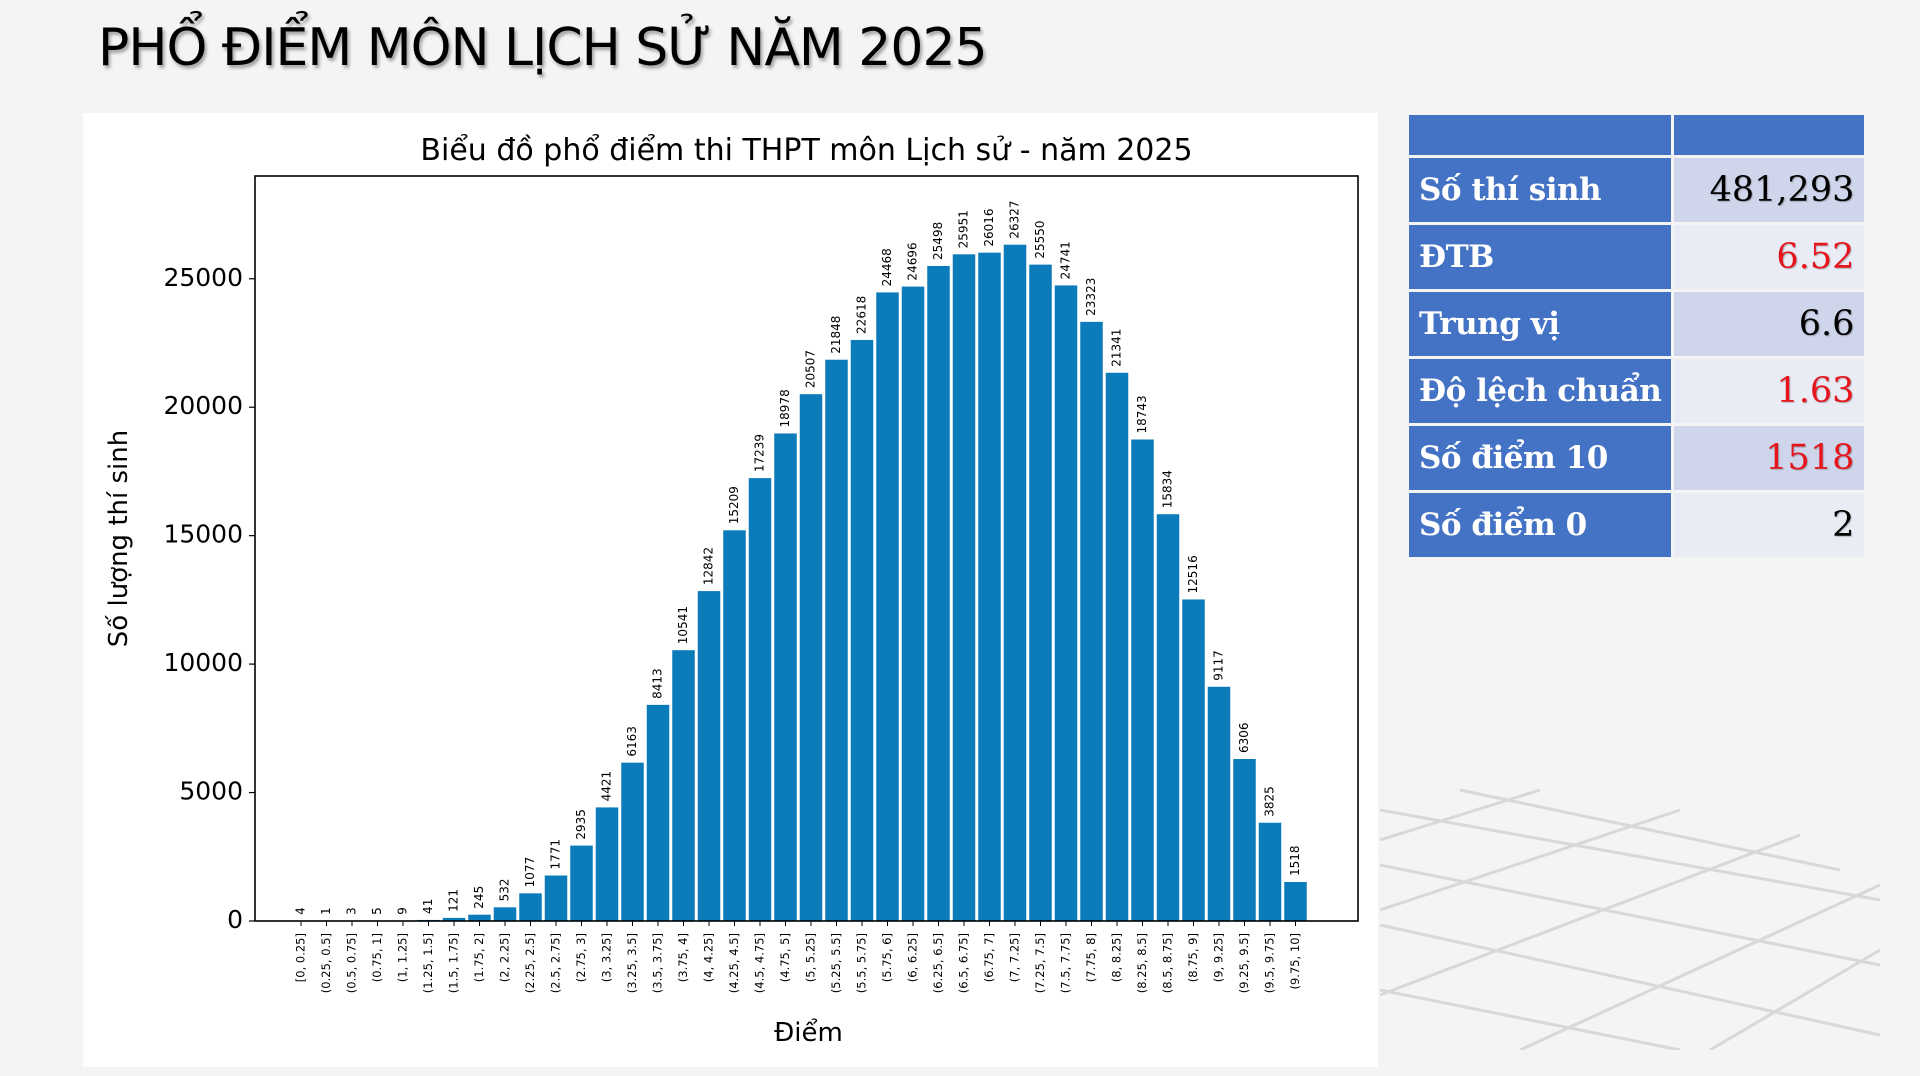 The width and height of the screenshot is (1920, 1076). What do you see at coordinates (235, 919) in the screenshot?
I see `y-tick-label: 0` at bounding box center [235, 919].